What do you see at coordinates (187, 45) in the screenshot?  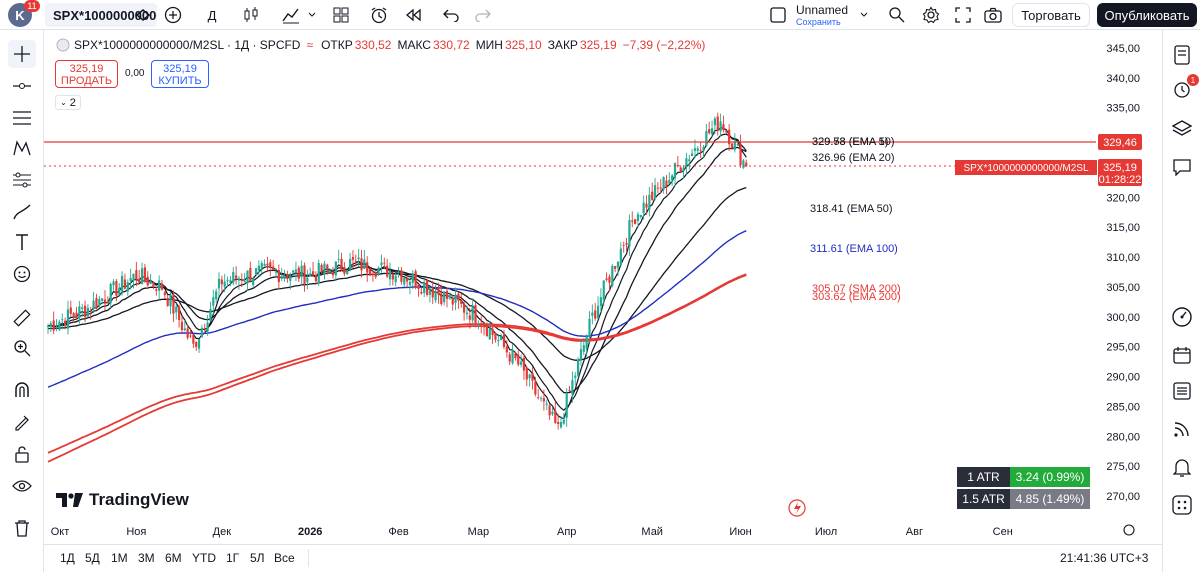 I see `legend-title: SPX*1000000000000/M2SL · 1Д · SPCFD` at bounding box center [187, 45].